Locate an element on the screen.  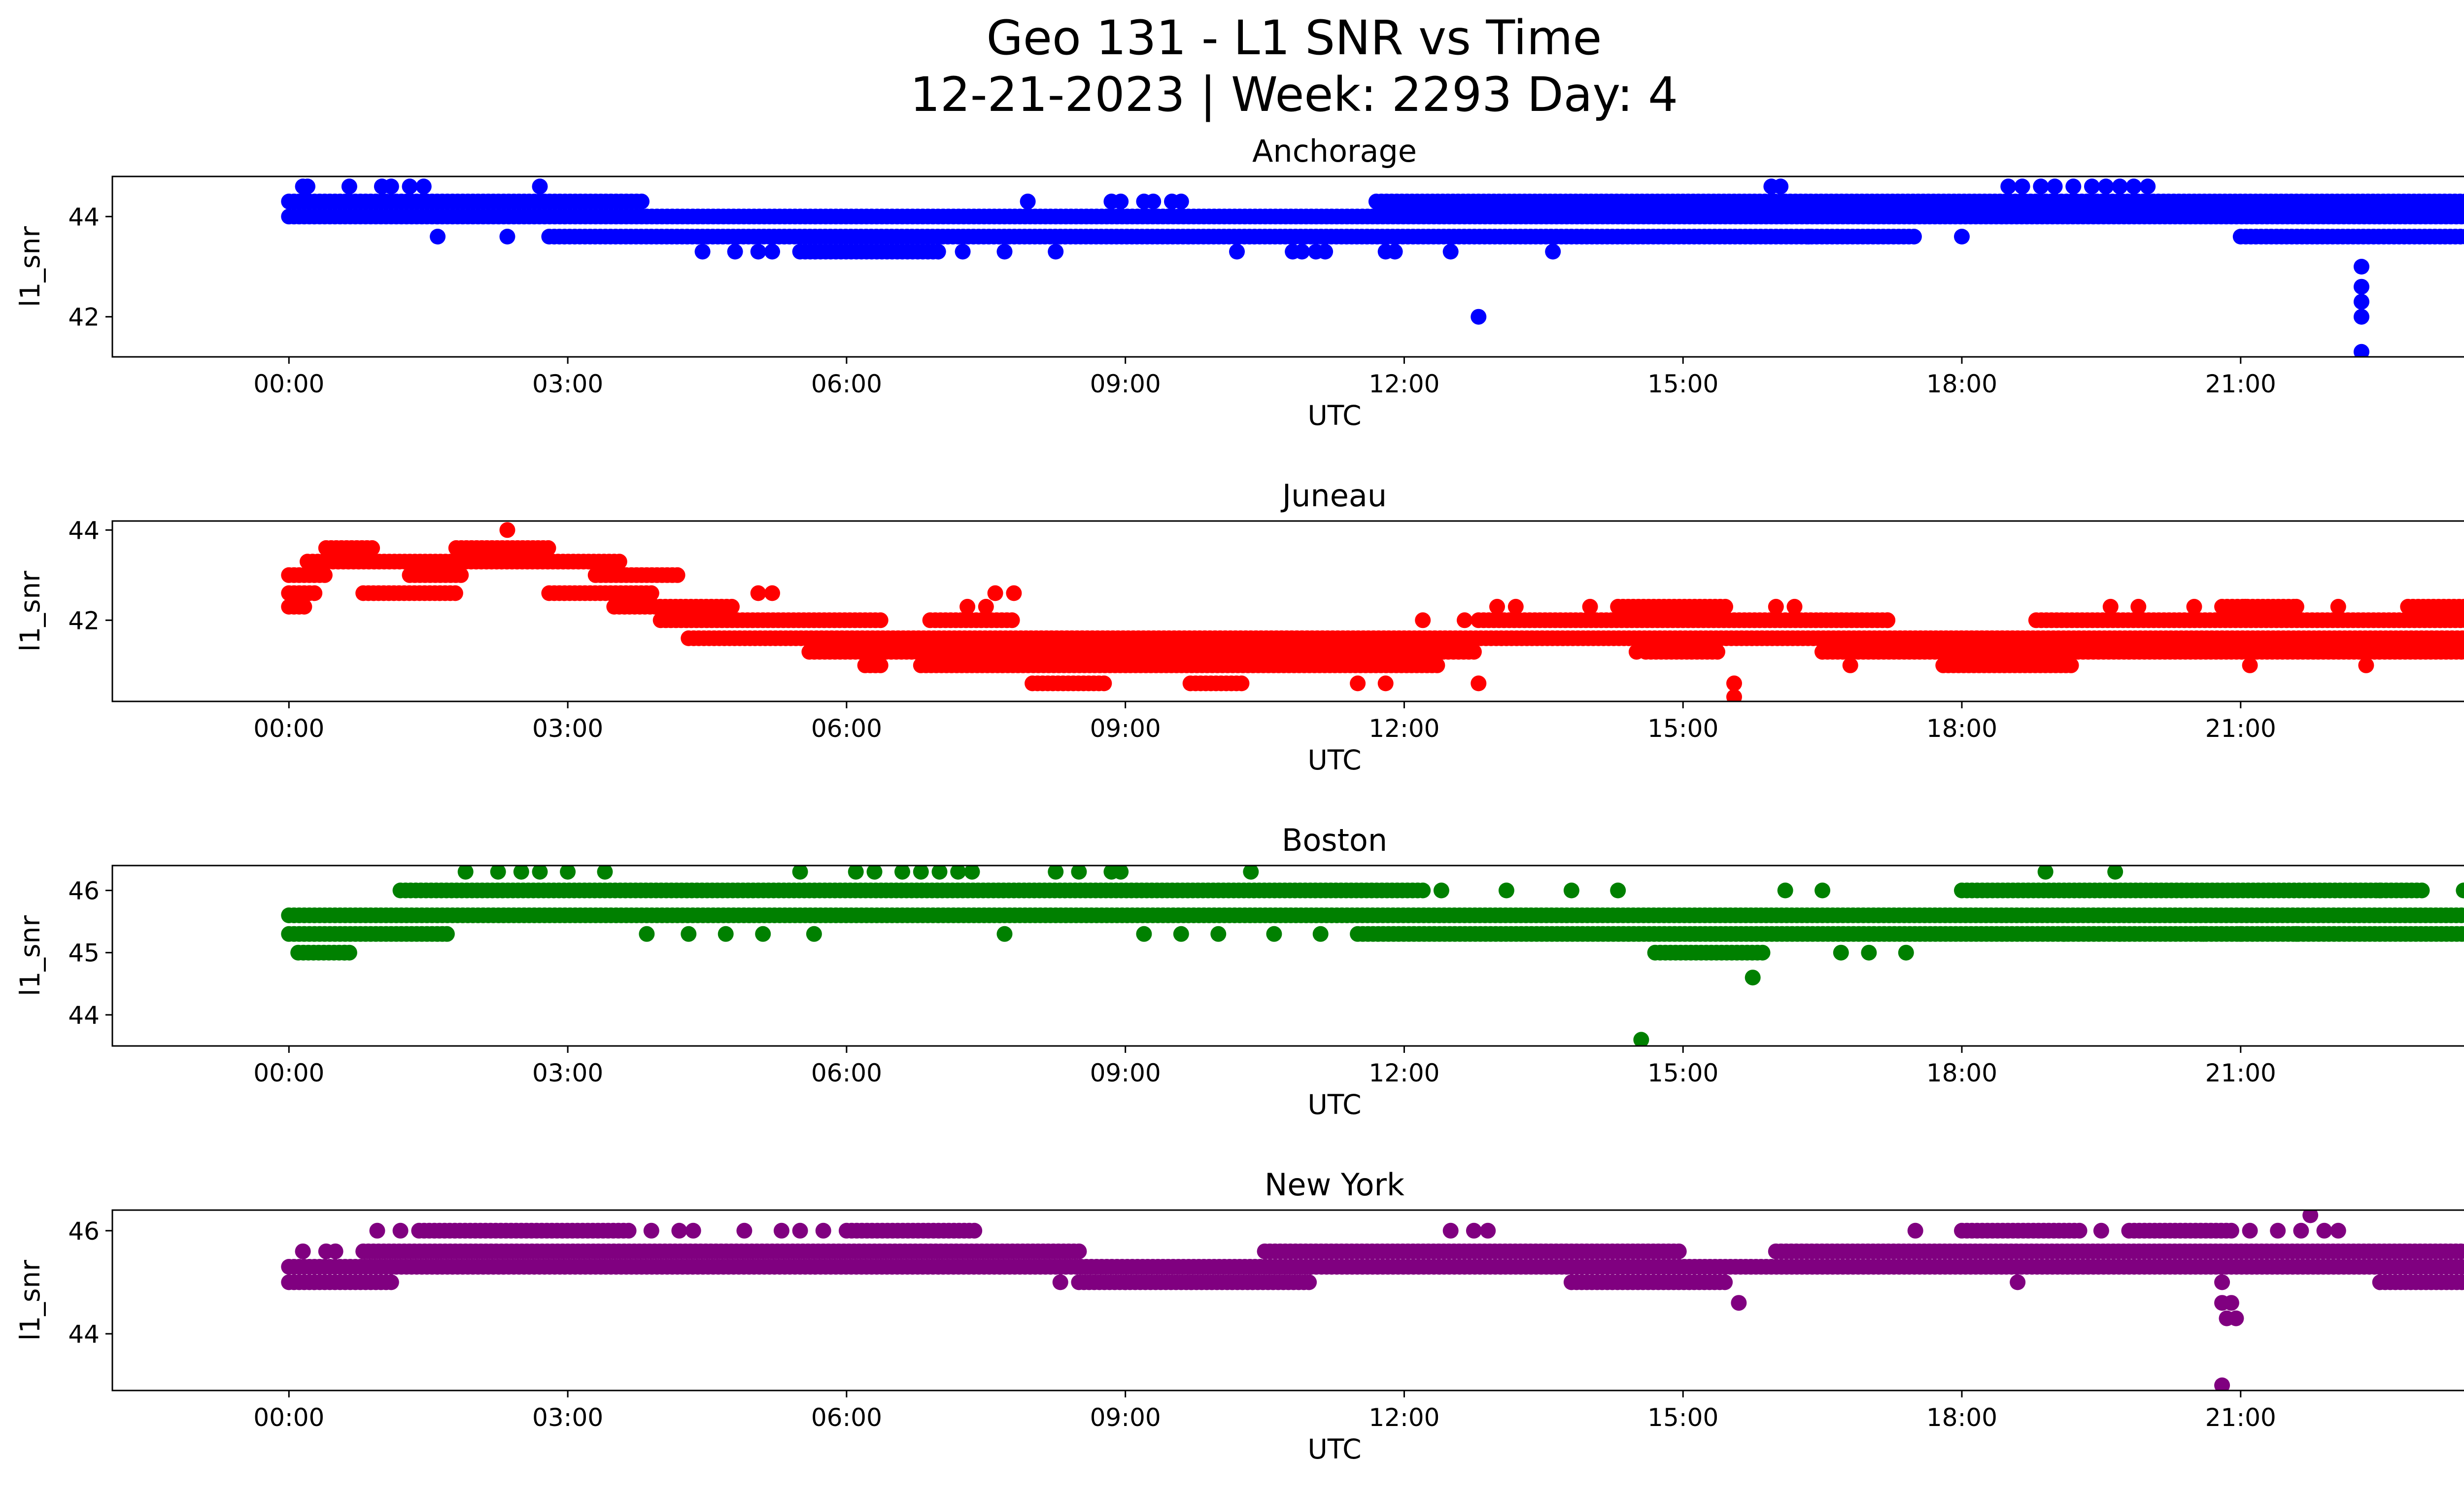
x-tick-label: 06:00 is located at coordinates (846, 384).